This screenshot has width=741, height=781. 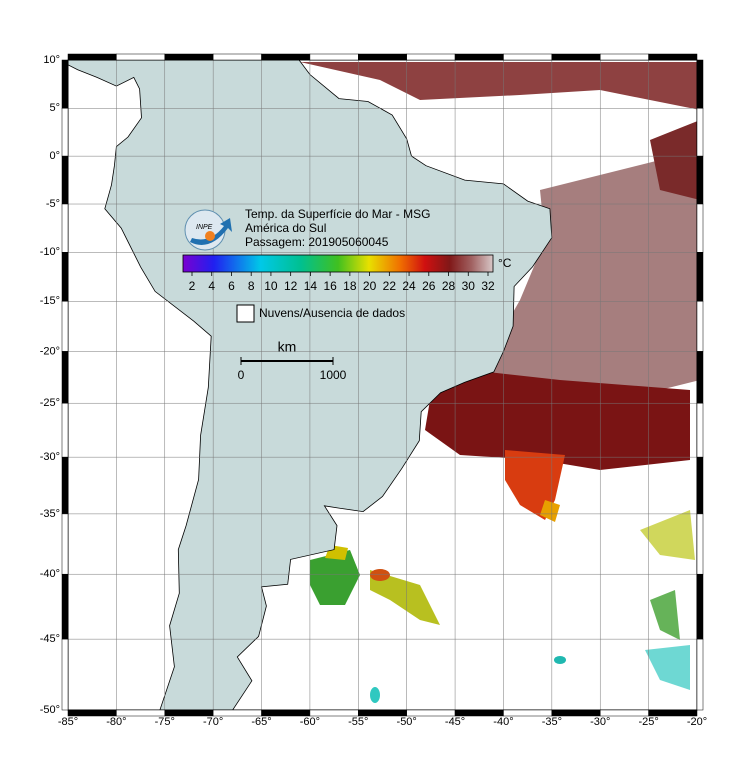 What do you see at coordinates (285, 228) in the screenshot?
I see `subtitle-line: América do Sul` at bounding box center [285, 228].